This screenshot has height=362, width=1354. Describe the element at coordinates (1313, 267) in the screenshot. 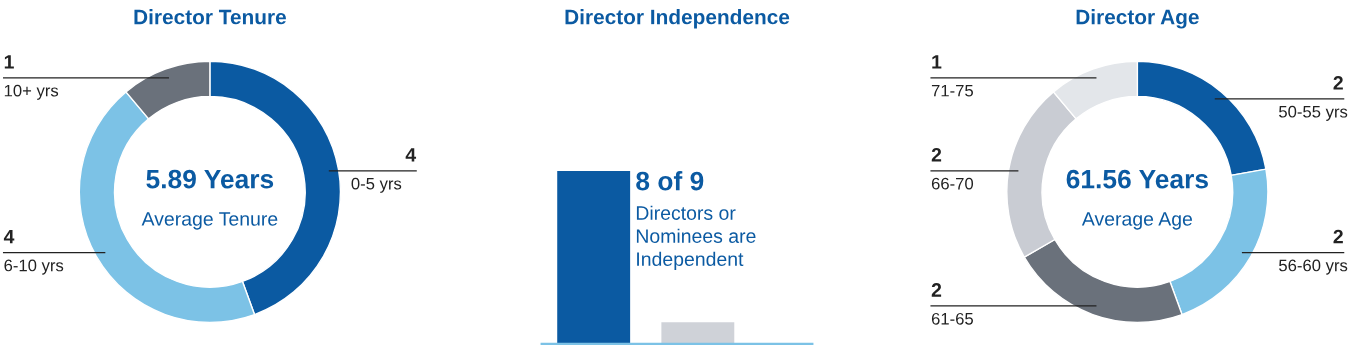

I see `slice-label: 56-60 yrs` at that location.